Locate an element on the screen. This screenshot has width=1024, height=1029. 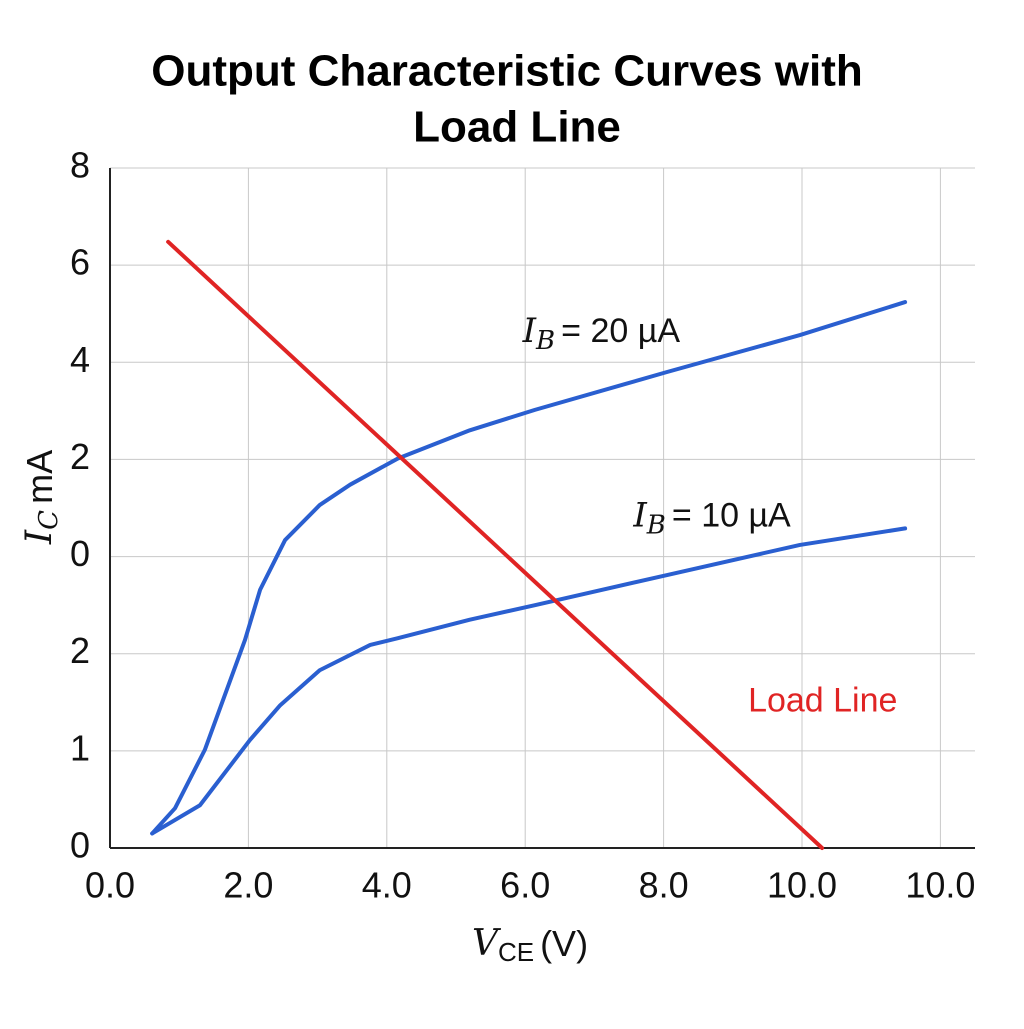
chart-title: Output Characteristic Curves with is located at coordinates (506, 71).